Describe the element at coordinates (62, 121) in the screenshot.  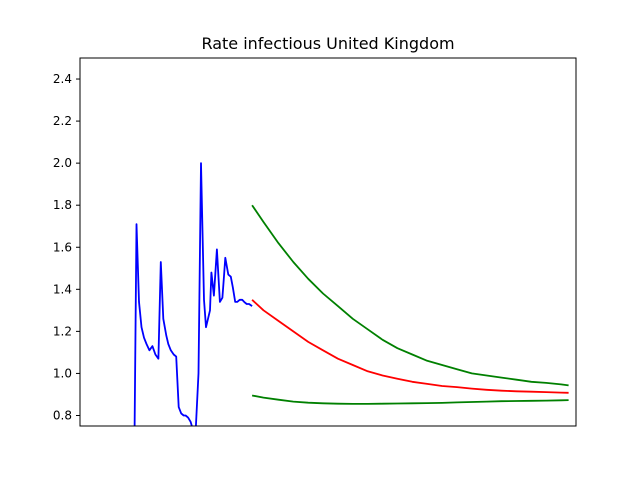
I see `y-tick-label: 2.2` at that location.